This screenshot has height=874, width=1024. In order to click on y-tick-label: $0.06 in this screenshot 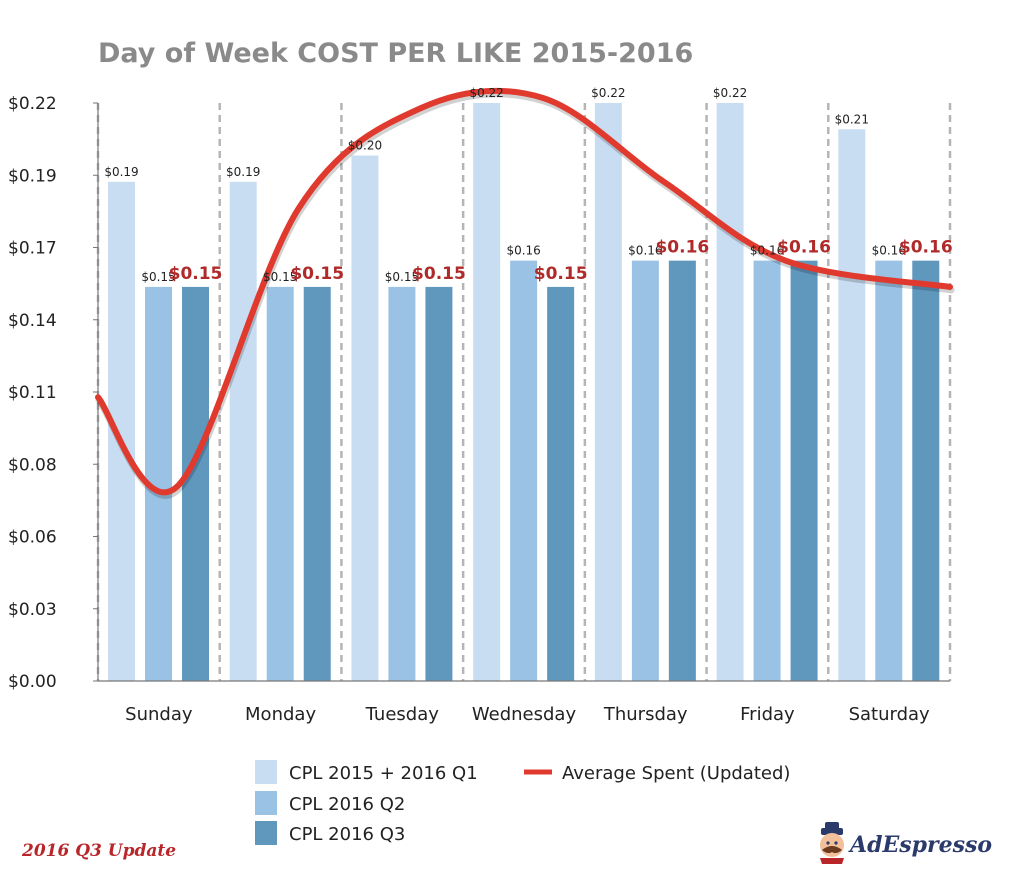, I will do `click(32, 538)`.